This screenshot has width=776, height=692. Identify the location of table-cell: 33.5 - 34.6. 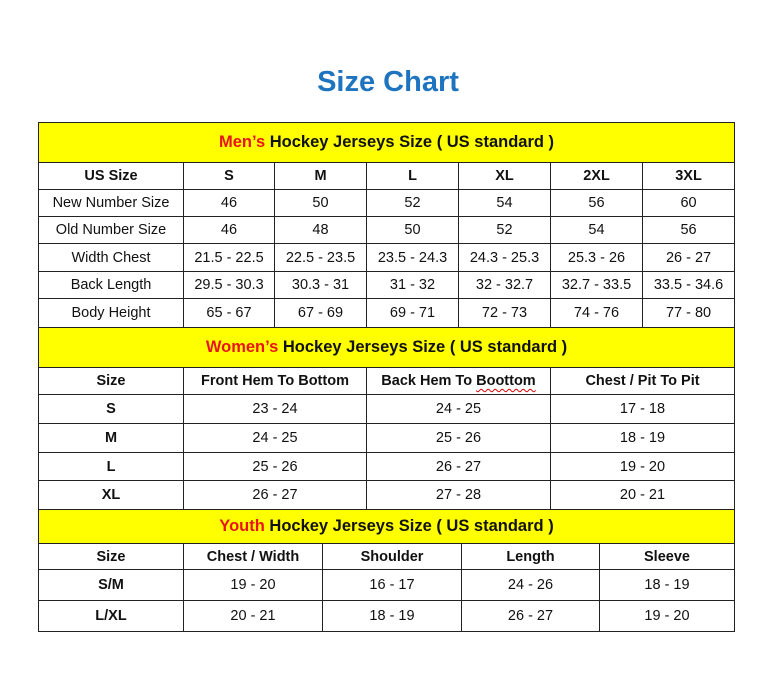
(688, 285).